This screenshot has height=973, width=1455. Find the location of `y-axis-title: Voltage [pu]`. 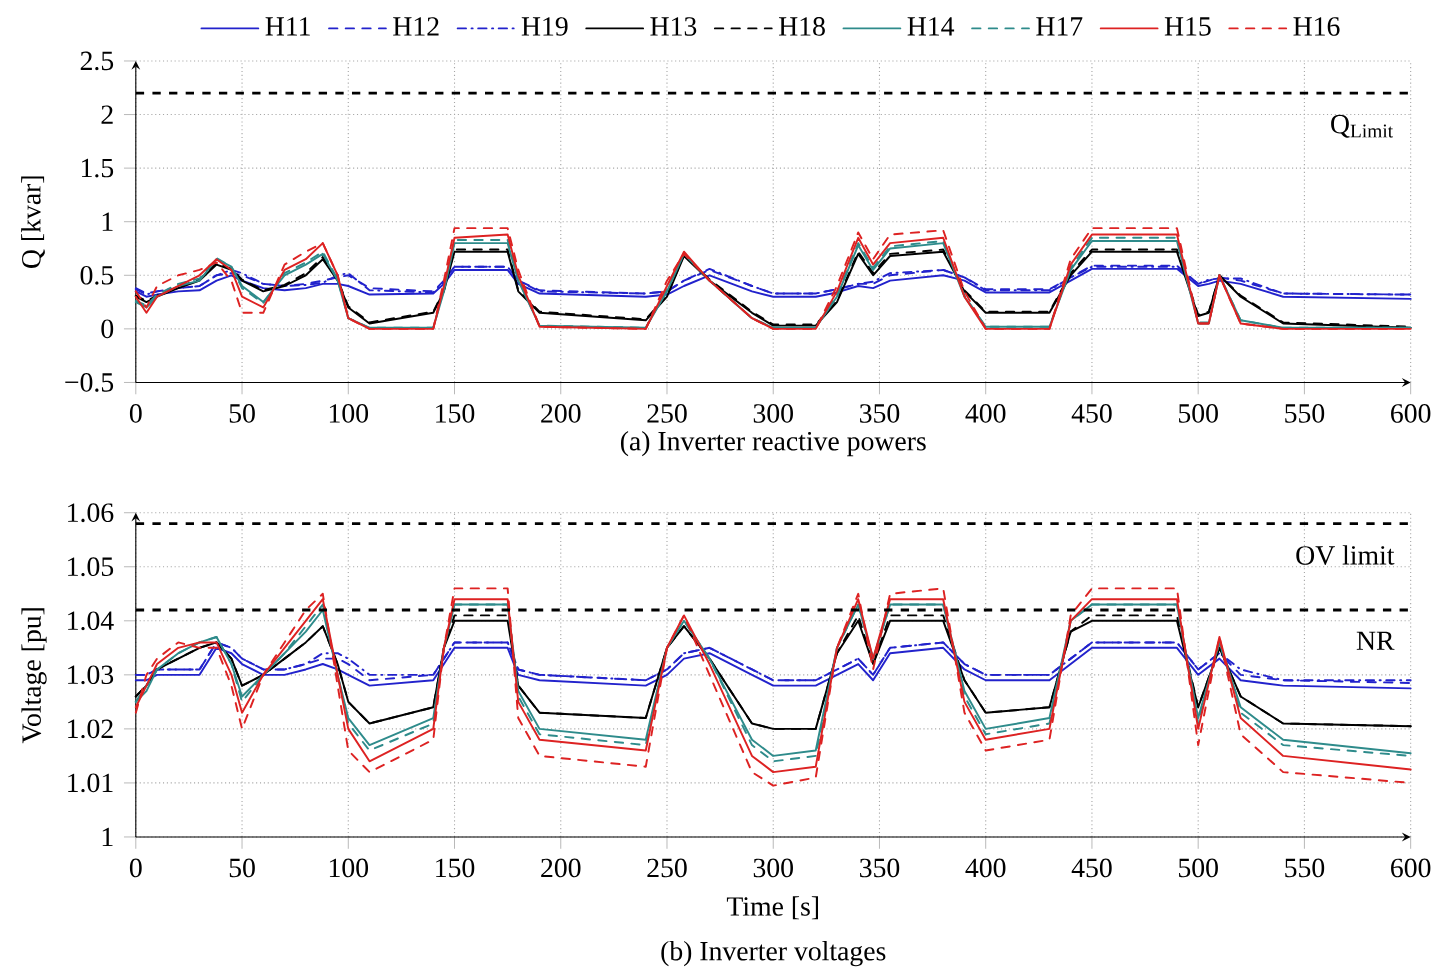

y-axis-title: Voltage [pu] is located at coordinates (34, 676).